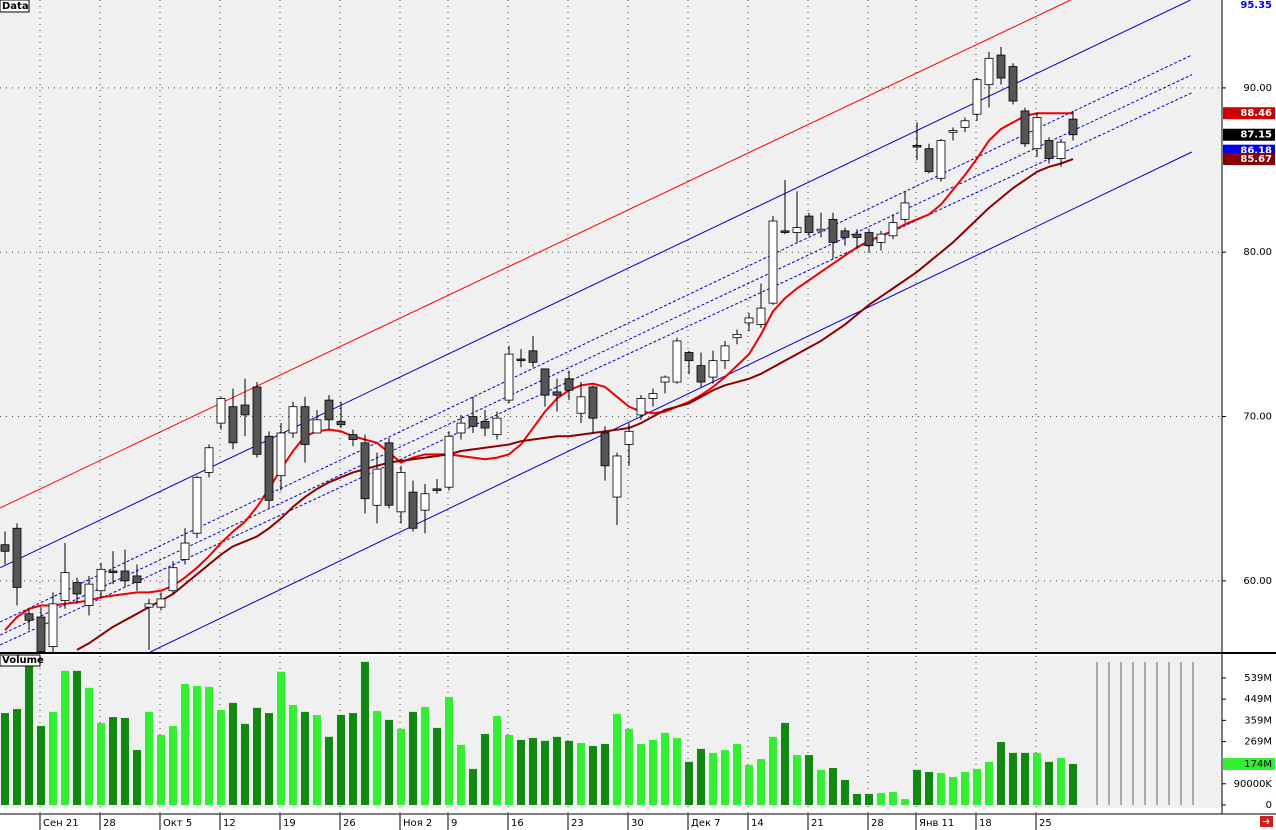  What do you see at coordinates (1257, 581) in the screenshot?
I see `y-tick-label: 60.00` at bounding box center [1257, 581].